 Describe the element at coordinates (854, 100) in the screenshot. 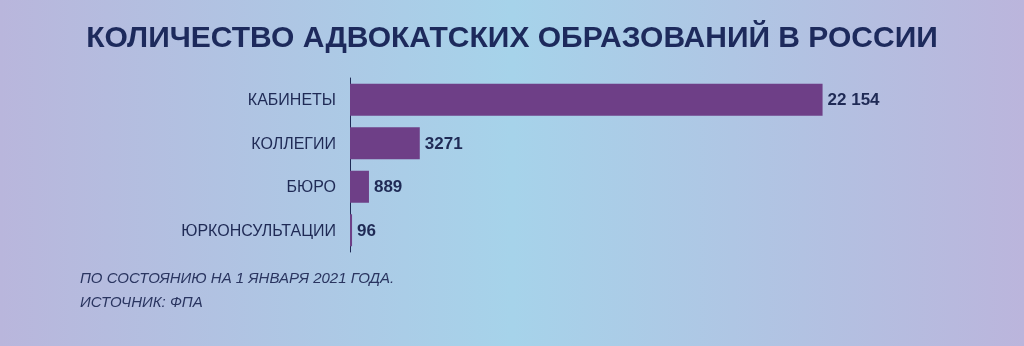

I see `data-label: 22 154` at that location.